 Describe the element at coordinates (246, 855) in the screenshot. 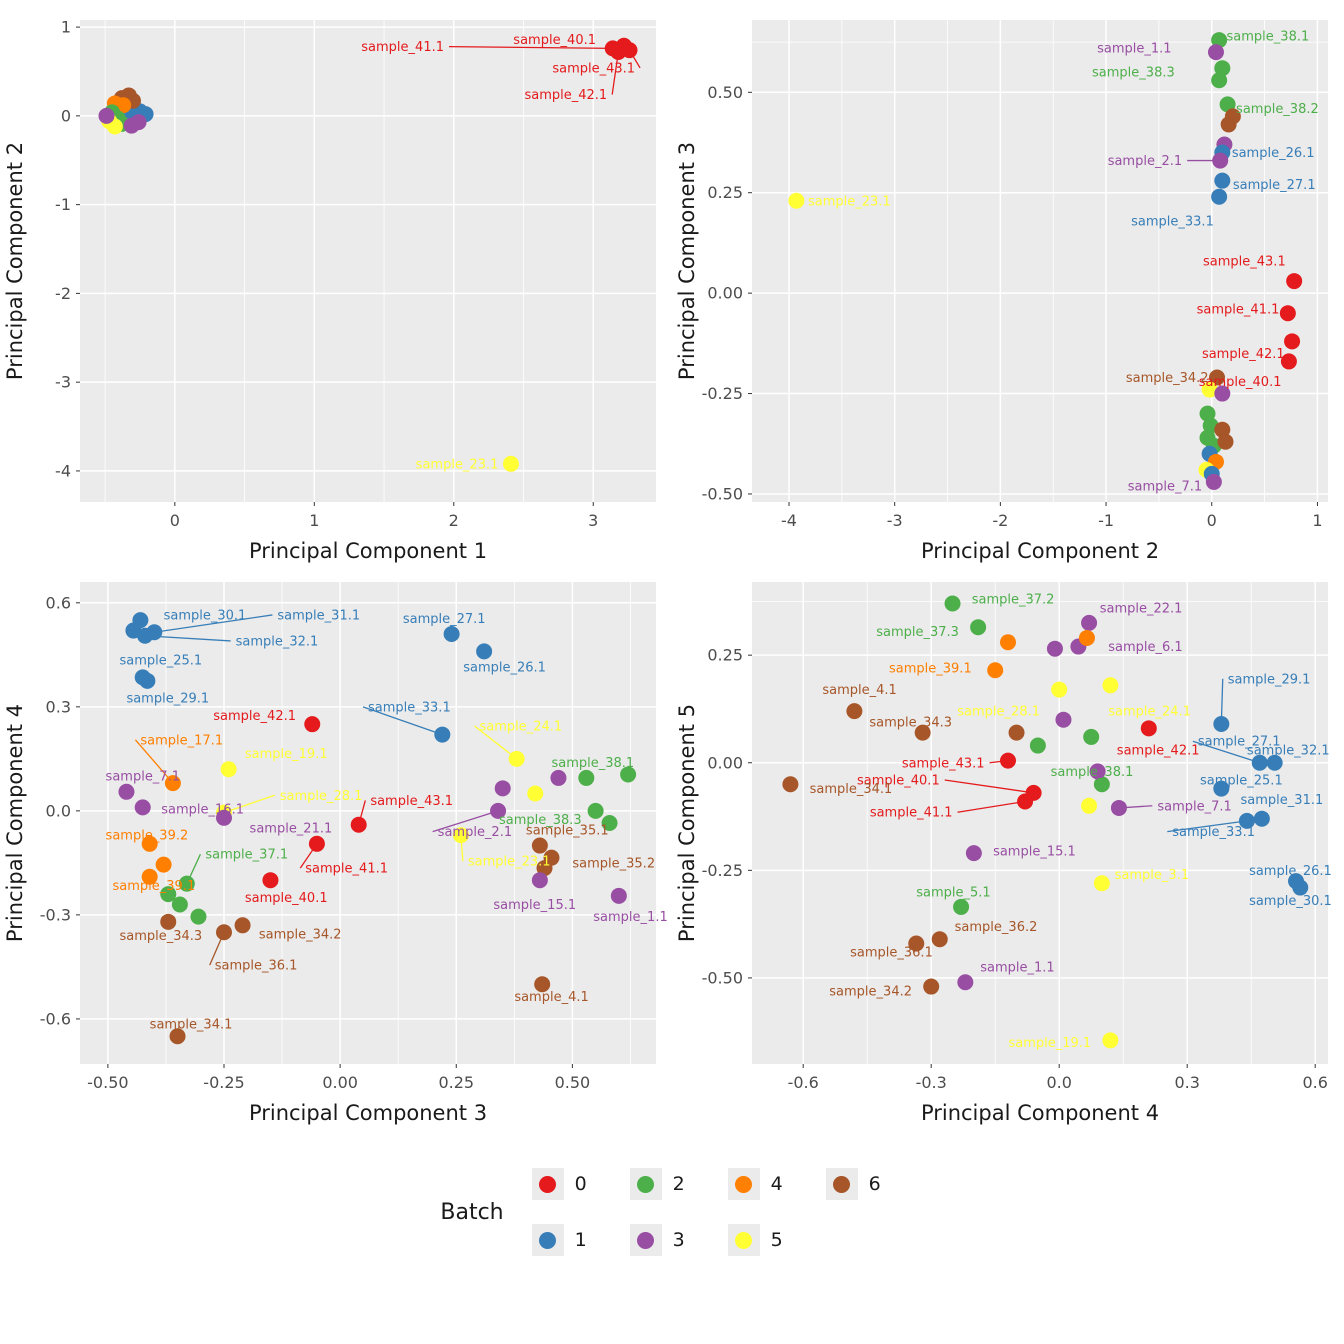

I see `point-label: sample_37.1` at that location.